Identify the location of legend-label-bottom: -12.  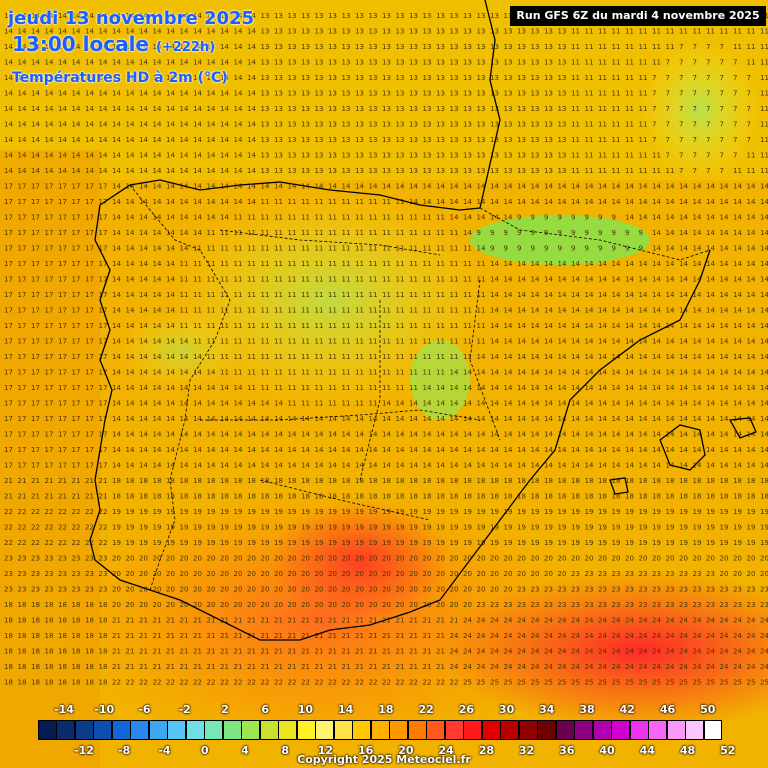
(84, 750).